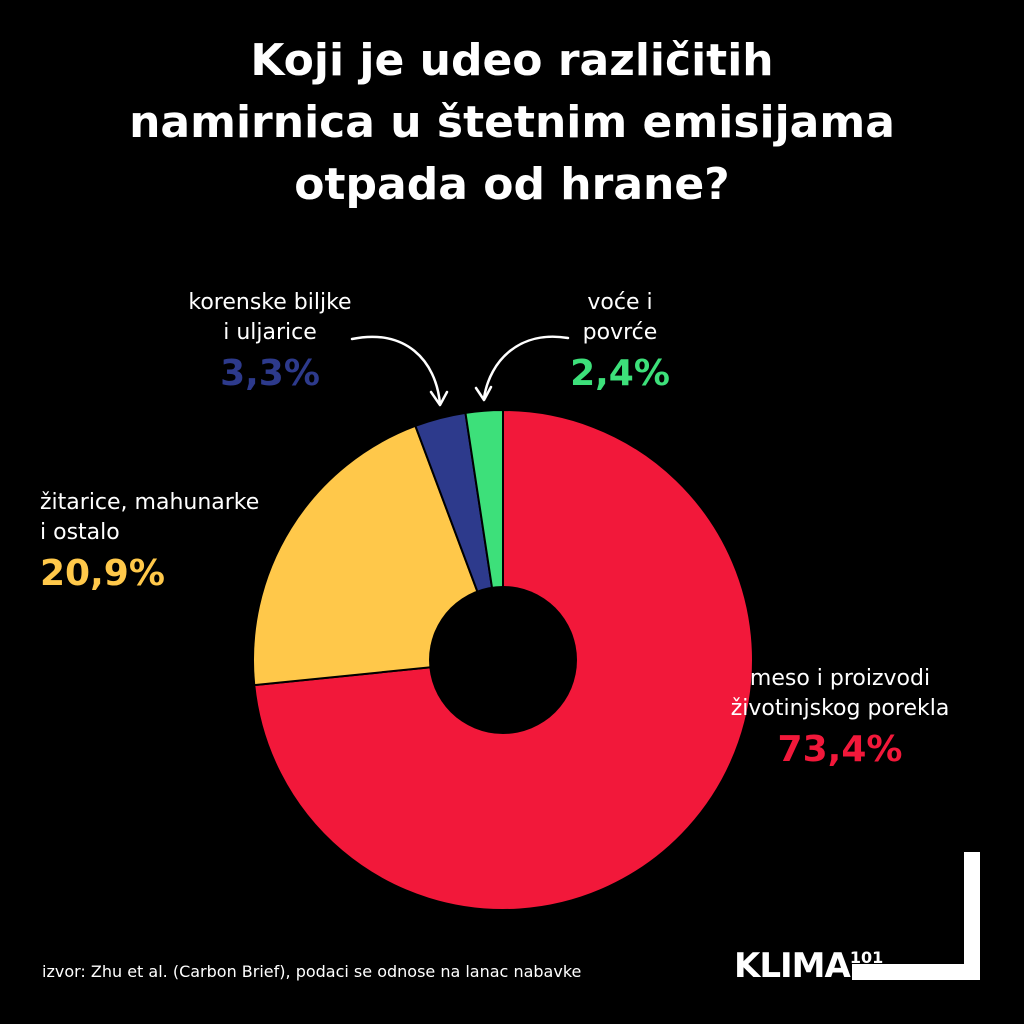  What do you see at coordinates (512, 60) in the screenshot?
I see `title-line-1: Koji je udeo različitih` at bounding box center [512, 60].